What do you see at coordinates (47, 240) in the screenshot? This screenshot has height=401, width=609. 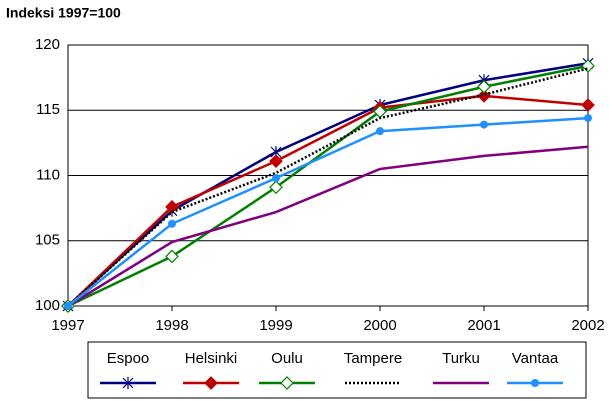 I see `y-tick-label: 105` at bounding box center [47, 240].